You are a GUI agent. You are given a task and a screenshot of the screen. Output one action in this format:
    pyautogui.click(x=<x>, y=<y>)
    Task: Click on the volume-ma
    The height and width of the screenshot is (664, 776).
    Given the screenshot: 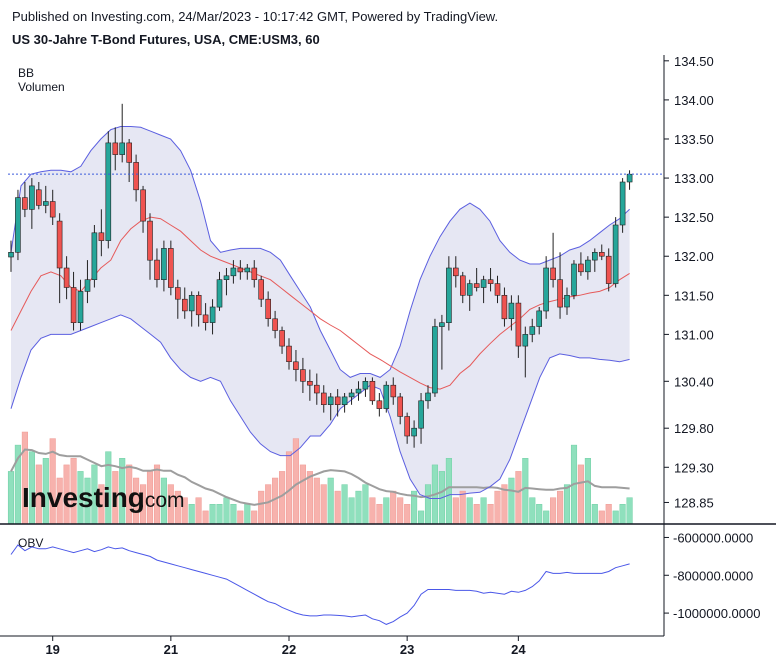 What is the action you would take?
    pyautogui.click(x=320, y=477)
    